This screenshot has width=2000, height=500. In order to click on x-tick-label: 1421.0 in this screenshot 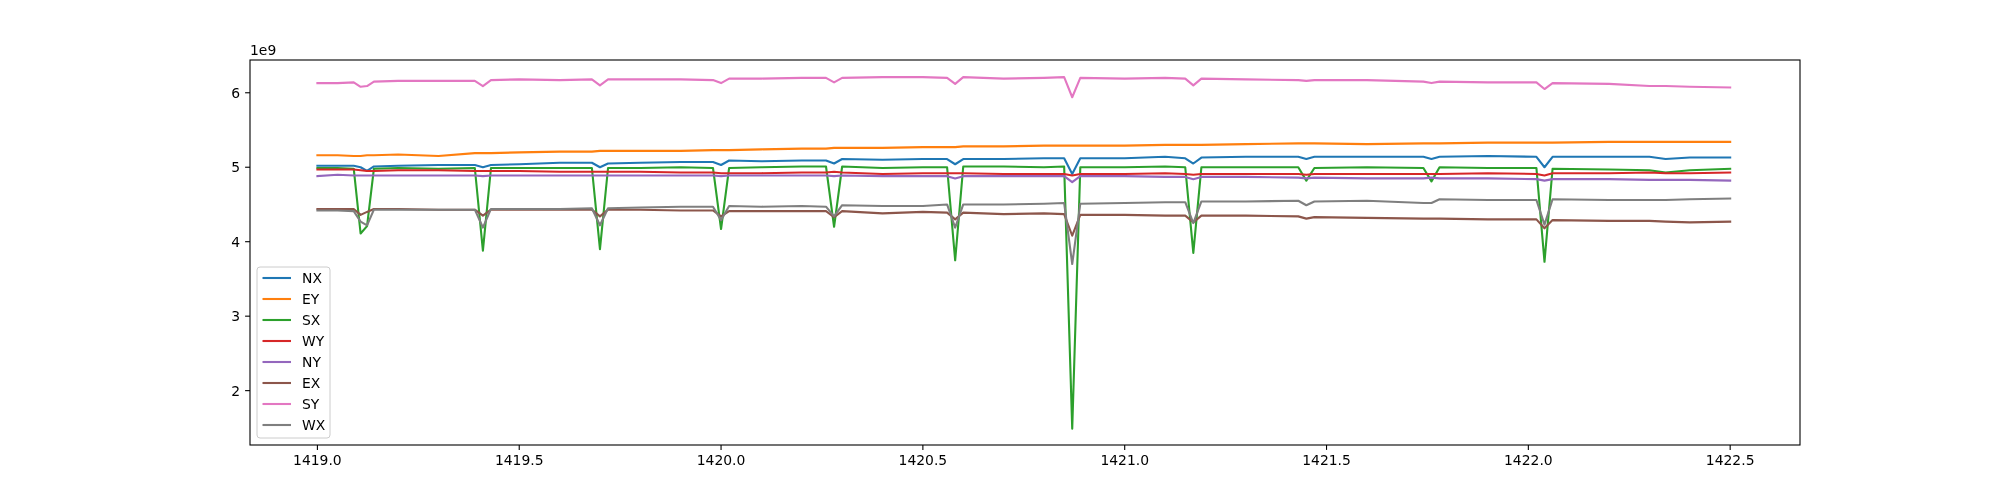, I will do `click(1125, 460)`.